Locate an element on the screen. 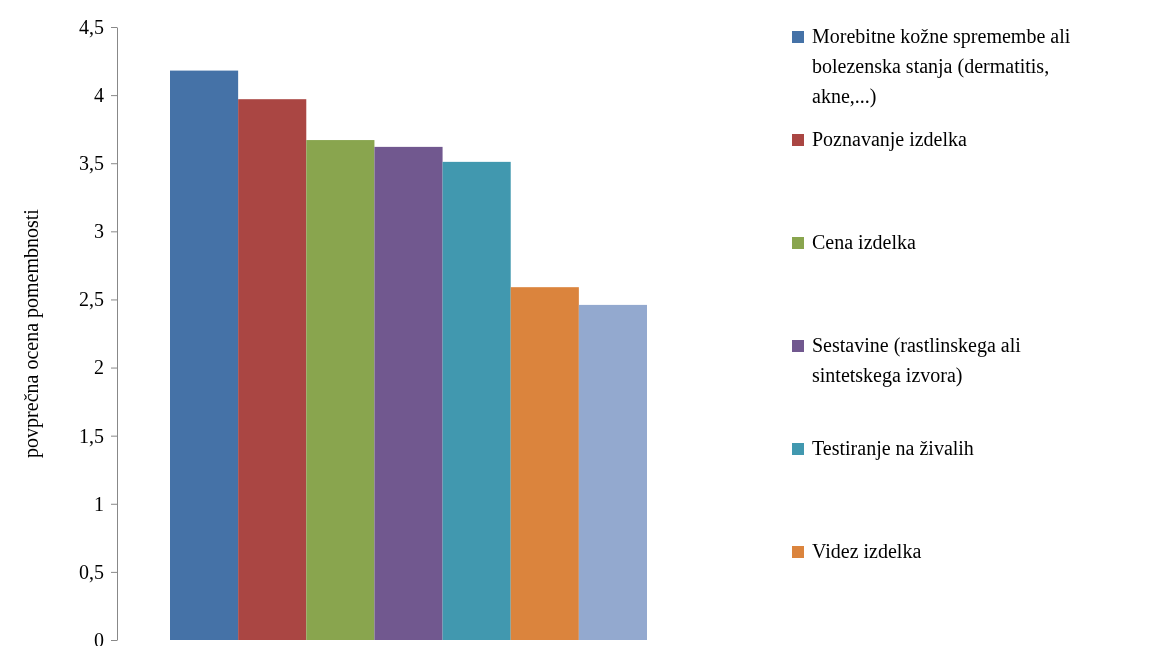 This screenshot has height=646, width=1157. y-tick-label: 3 is located at coordinates (99, 231).